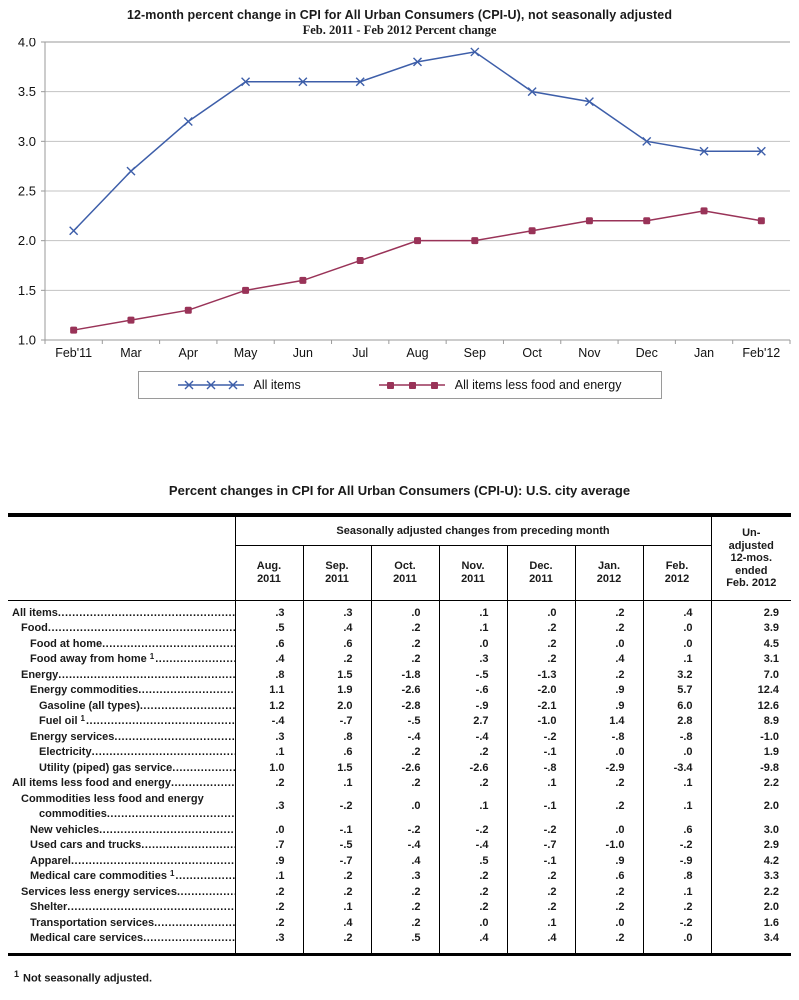 The height and width of the screenshot is (1000, 799). I want to click on month-column-header: Jan. 2012, so click(608, 573).